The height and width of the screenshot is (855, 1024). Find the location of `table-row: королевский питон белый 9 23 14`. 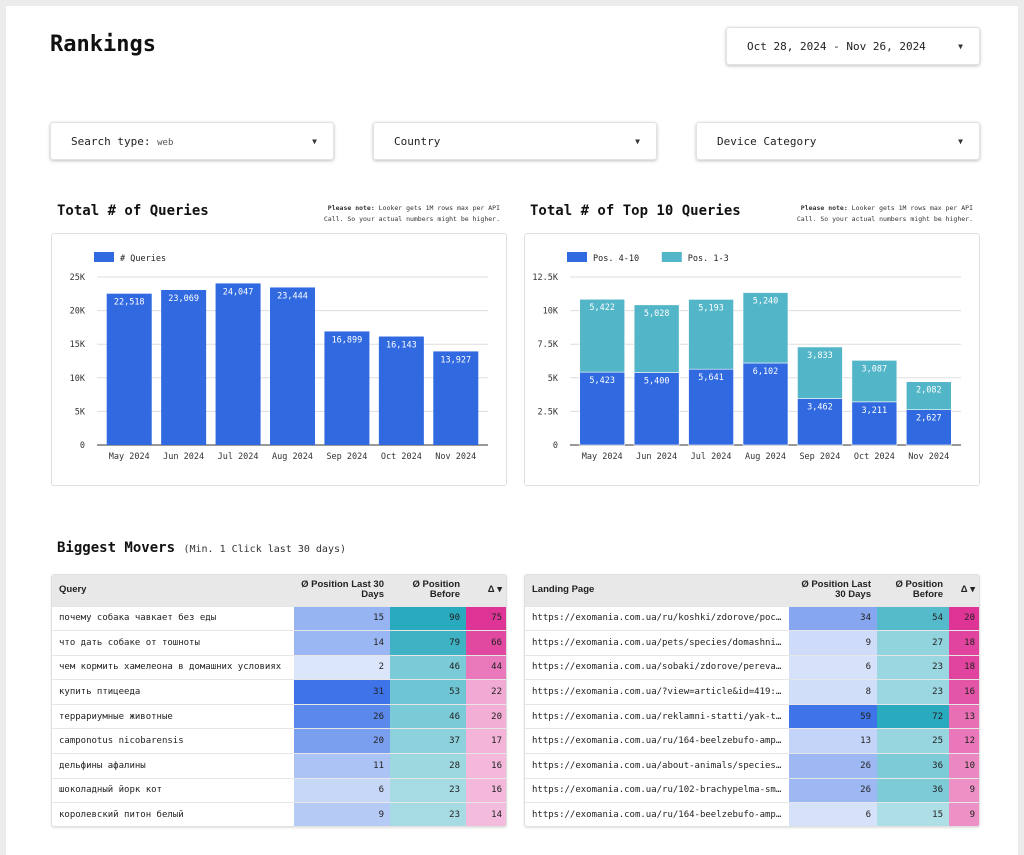

table-row: королевский питон белый 9 23 14 is located at coordinates (279, 814).